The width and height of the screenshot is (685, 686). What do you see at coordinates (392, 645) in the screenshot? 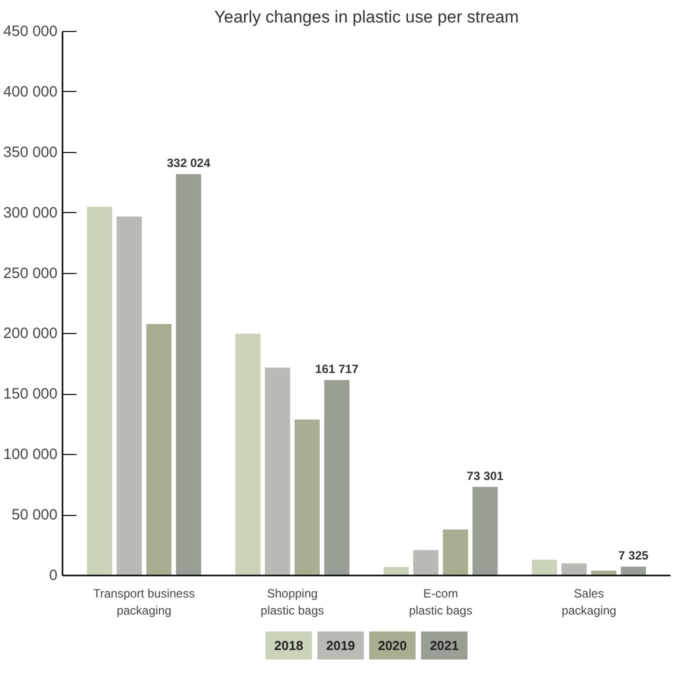
I see `text: 2020` at bounding box center [392, 645].